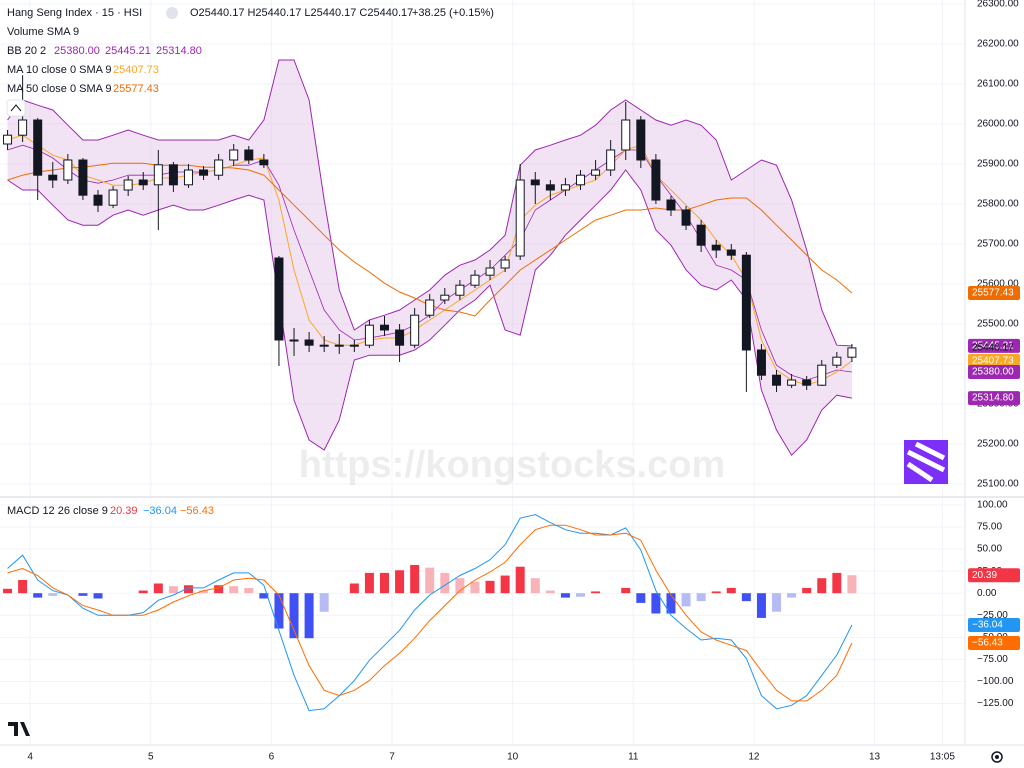  I want to click on ma50-legend: MA 50 close 0 SMA 9, so click(59, 89).